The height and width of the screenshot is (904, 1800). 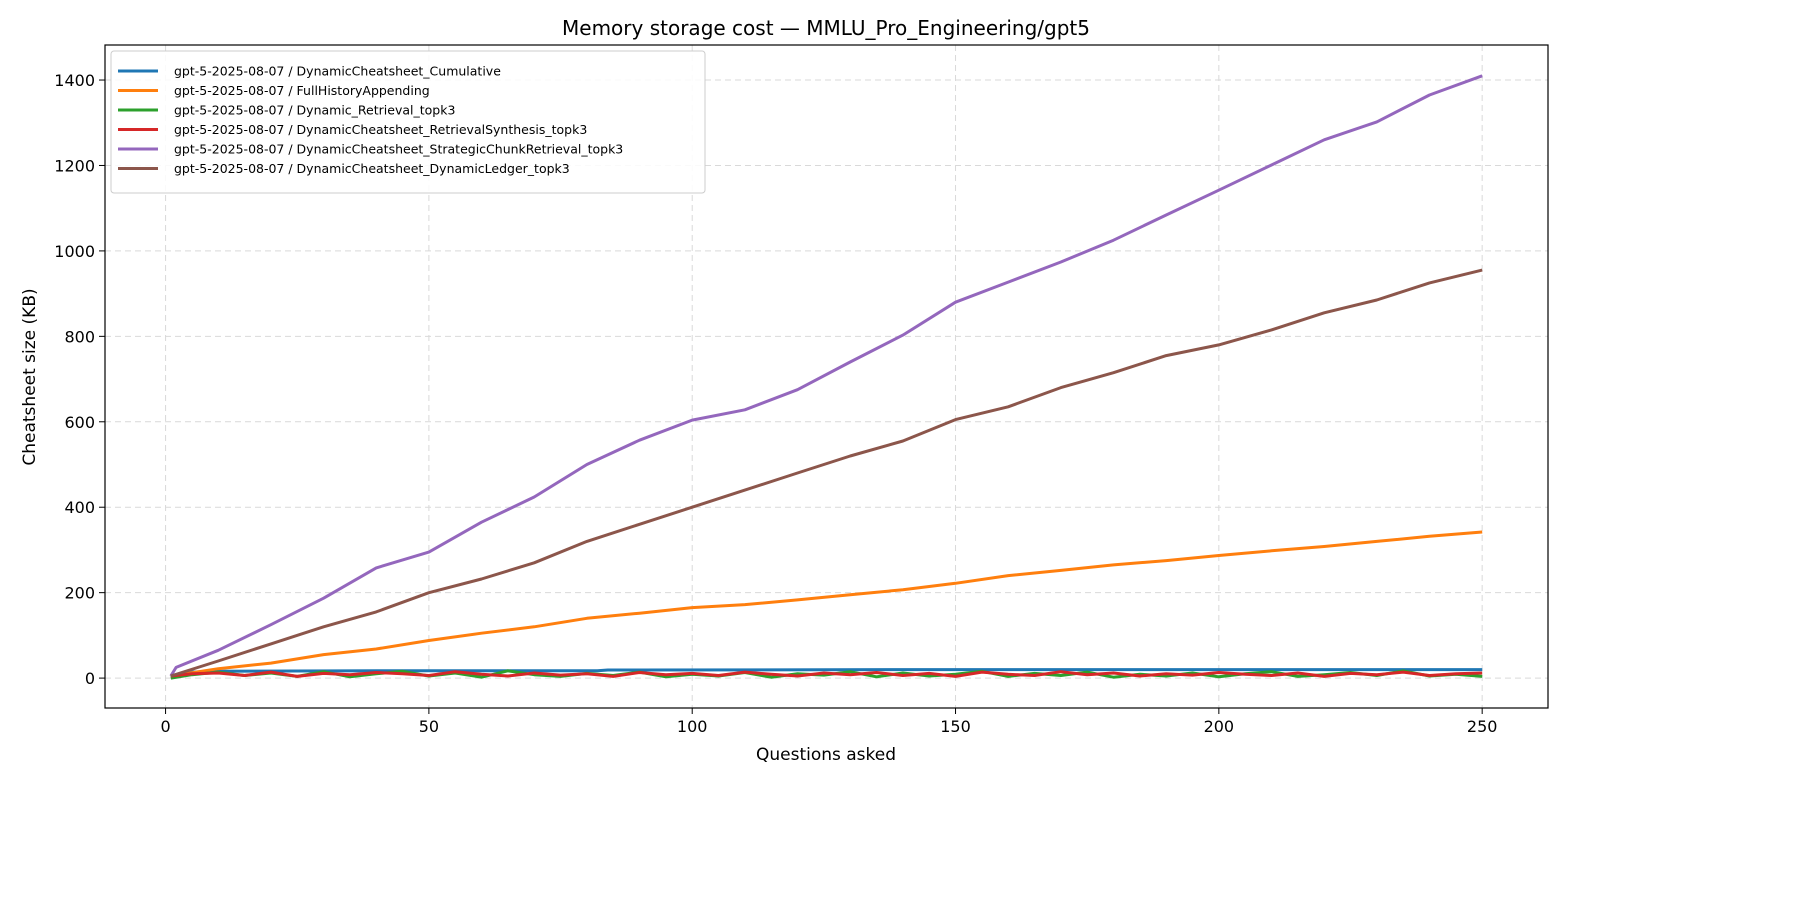 What do you see at coordinates (1219, 726) in the screenshot?
I see `x-tick-label: 200` at bounding box center [1219, 726].